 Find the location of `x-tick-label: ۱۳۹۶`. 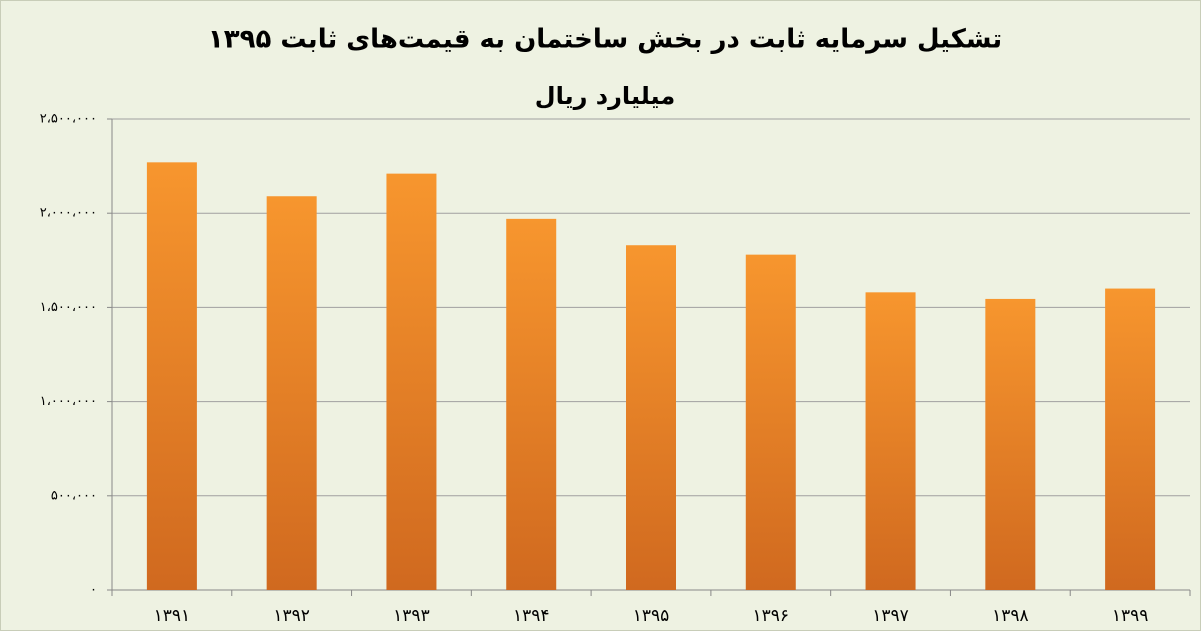

x-tick-label: ۱۳۹۶ is located at coordinates (771, 616).